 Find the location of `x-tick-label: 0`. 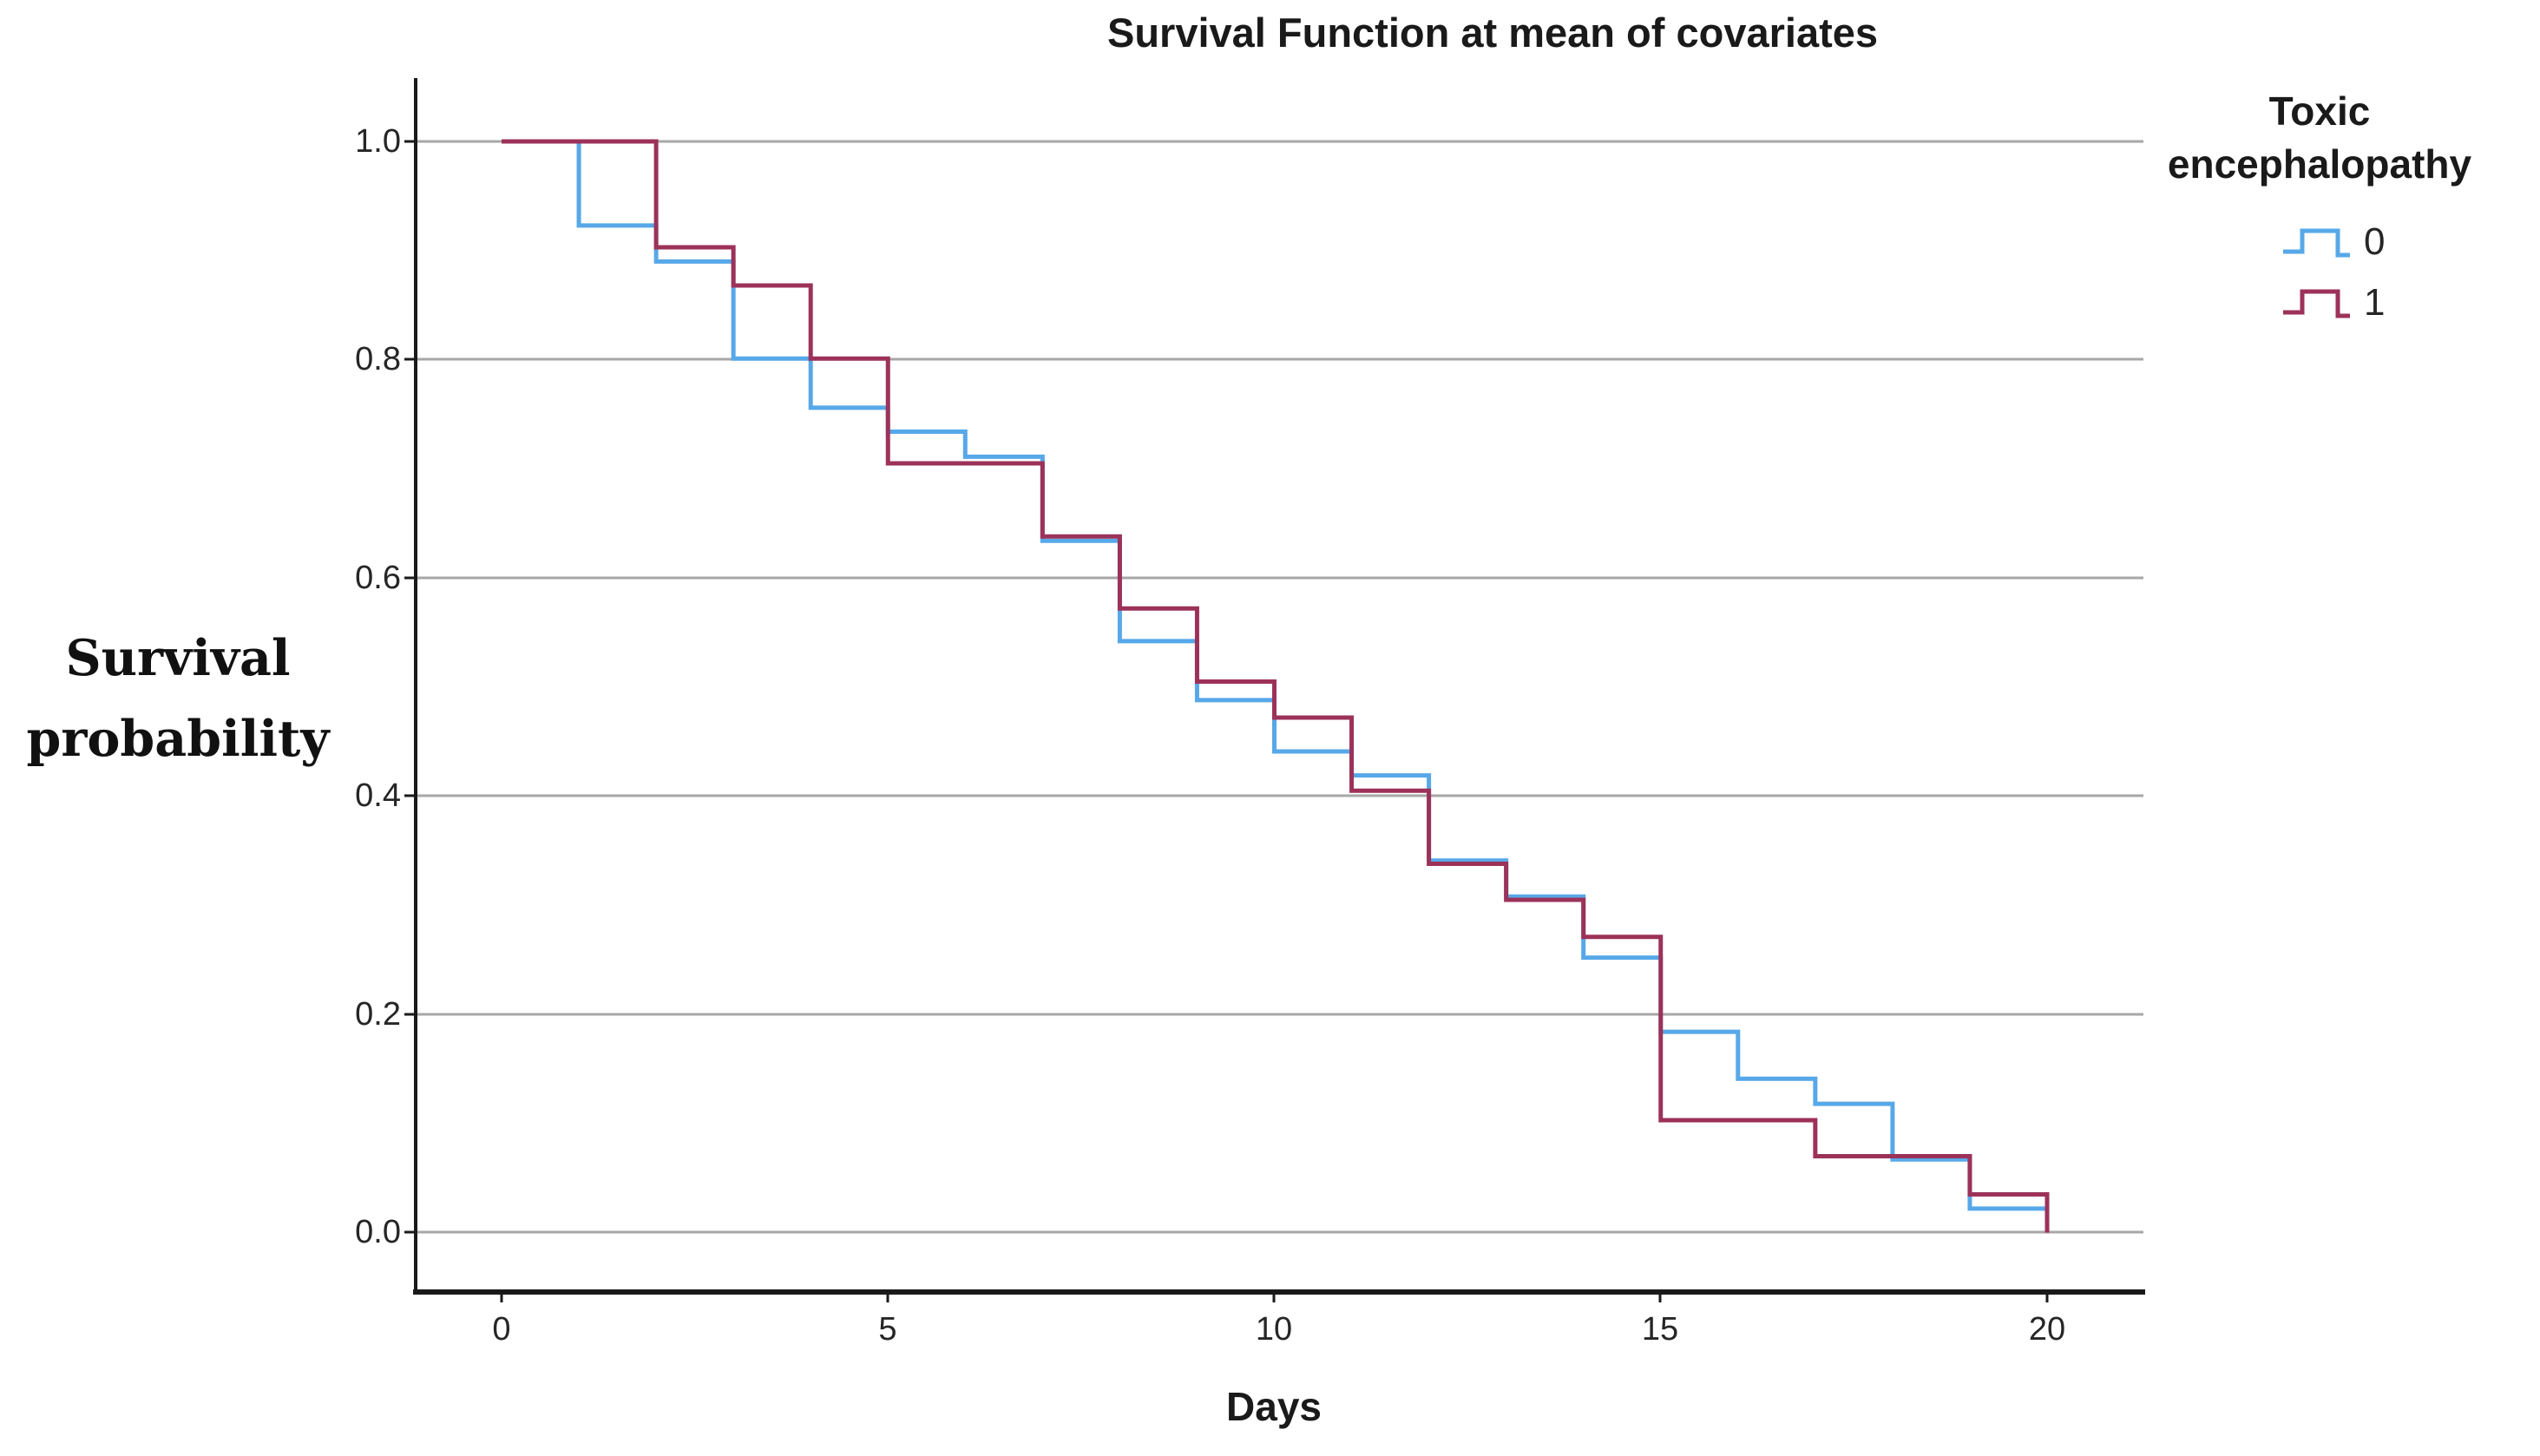

x-tick-label: 0 is located at coordinates (502, 1329).